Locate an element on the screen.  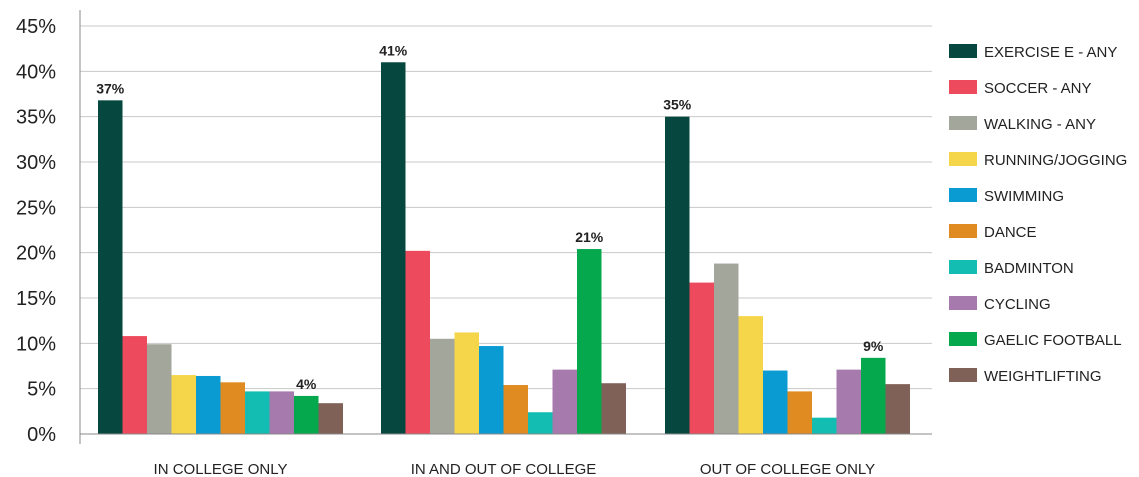
x-category-label: IN COLLEGE ONLY is located at coordinates (221, 469).